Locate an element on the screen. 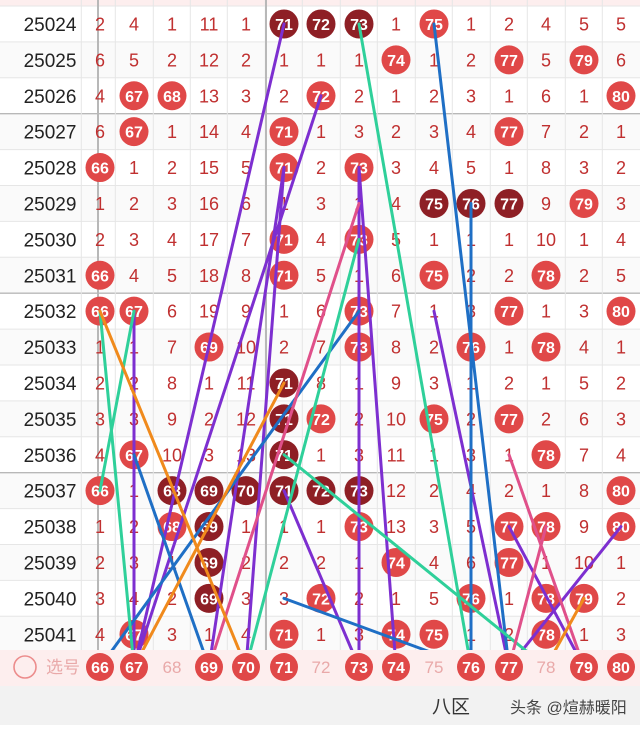 The height and width of the screenshot is (730, 640). omission-value: 14 is located at coordinates (209, 132).